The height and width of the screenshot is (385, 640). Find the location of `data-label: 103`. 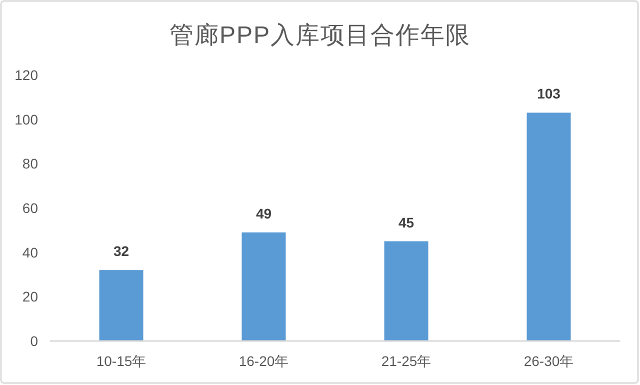

data-label: 103 is located at coordinates (549, 94).